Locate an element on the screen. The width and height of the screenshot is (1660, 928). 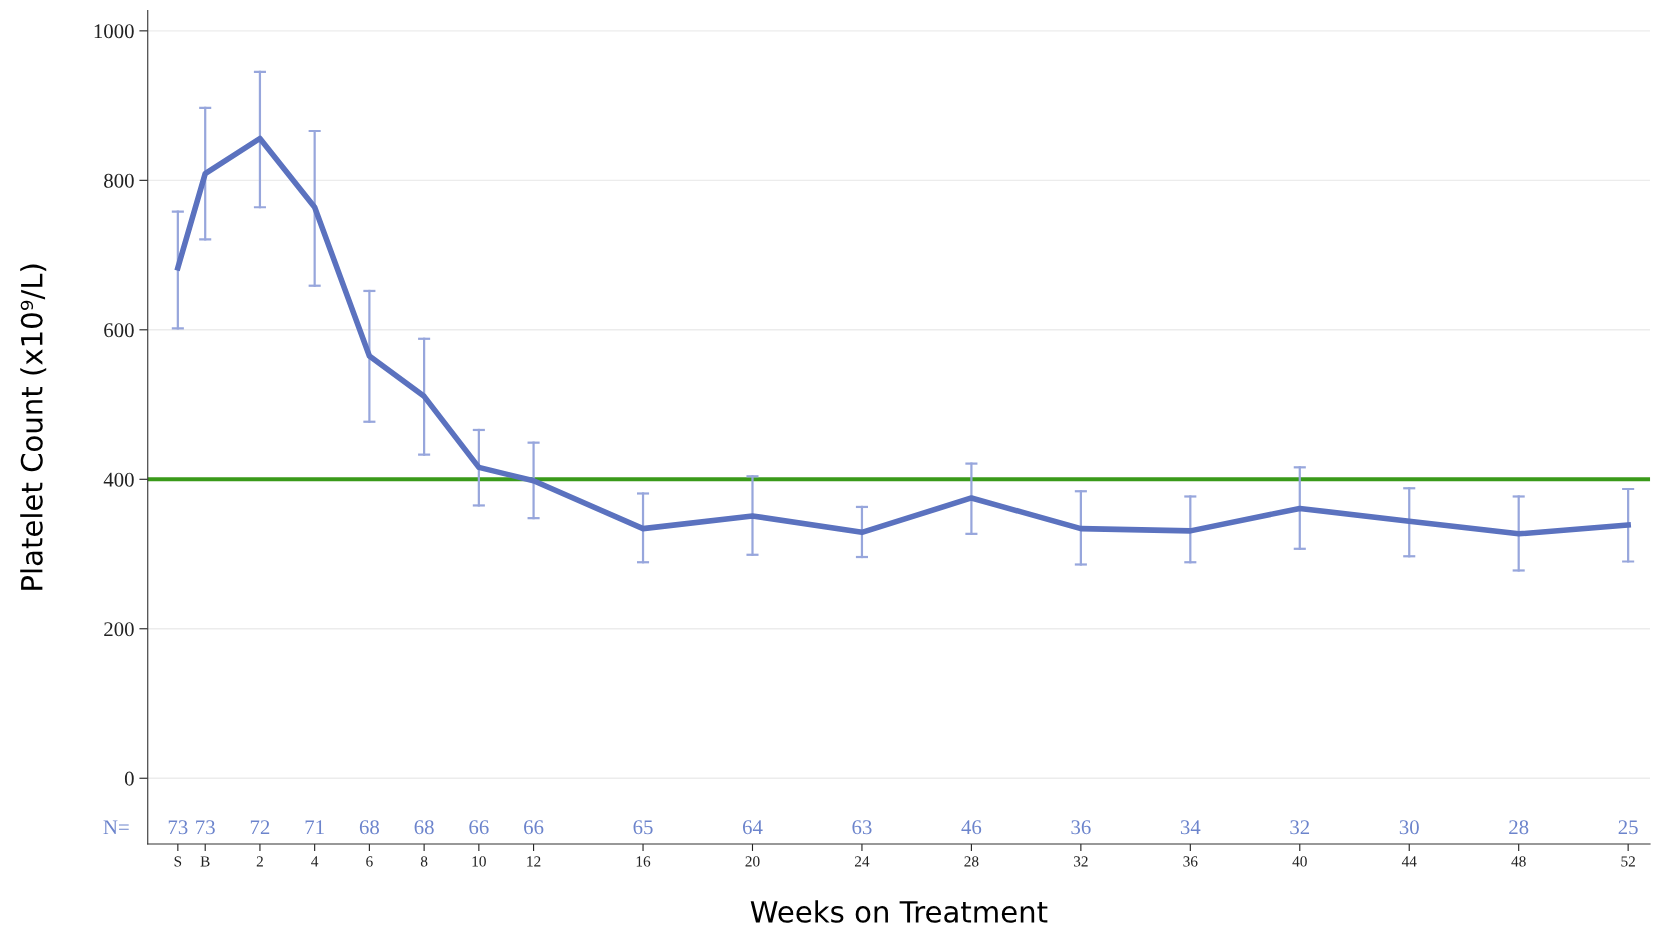
x-tick-label: 8 is located at coordinates (424, 861).